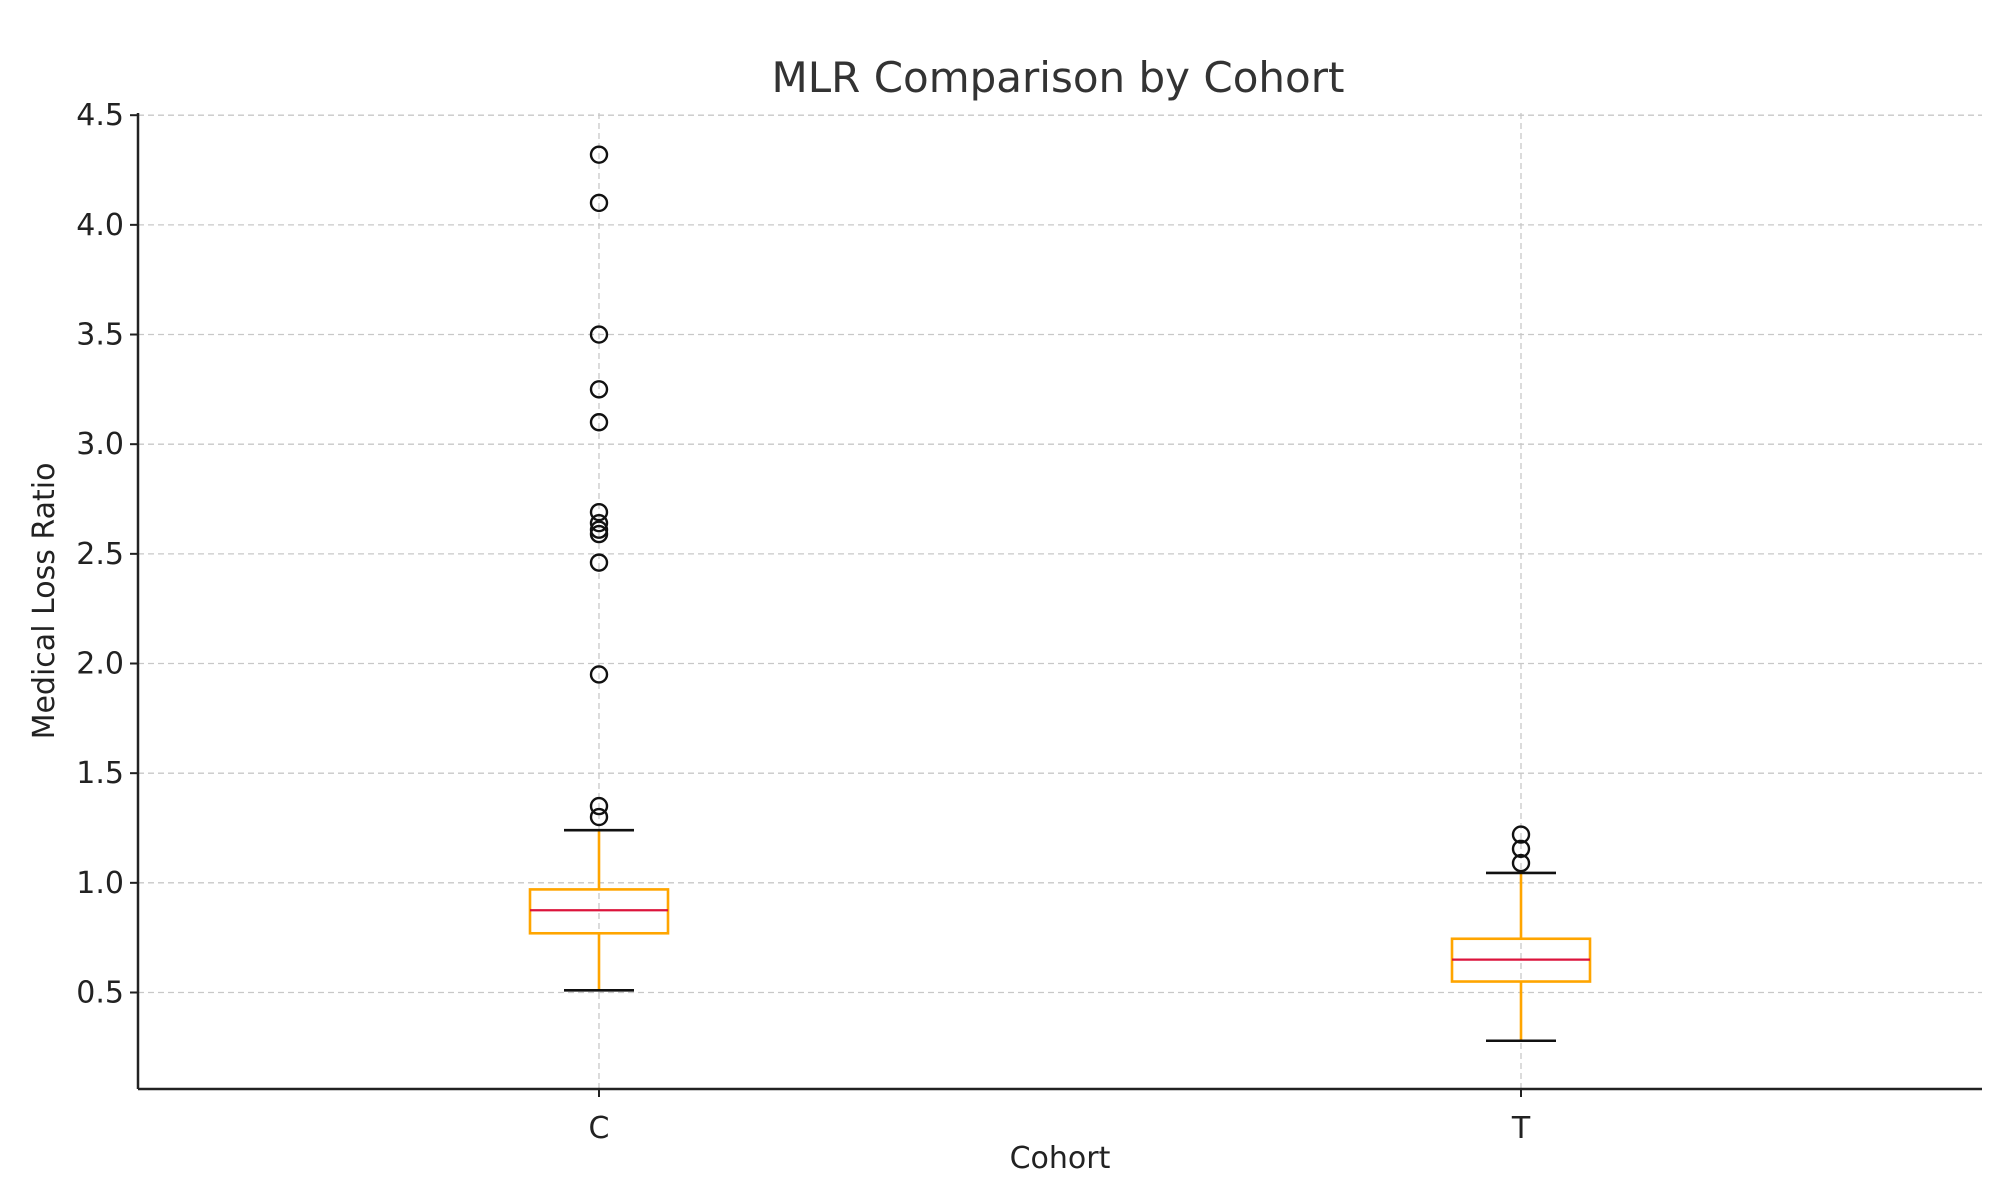  I want to click on x-axis-label: Cohort, so click(1060, 1158).